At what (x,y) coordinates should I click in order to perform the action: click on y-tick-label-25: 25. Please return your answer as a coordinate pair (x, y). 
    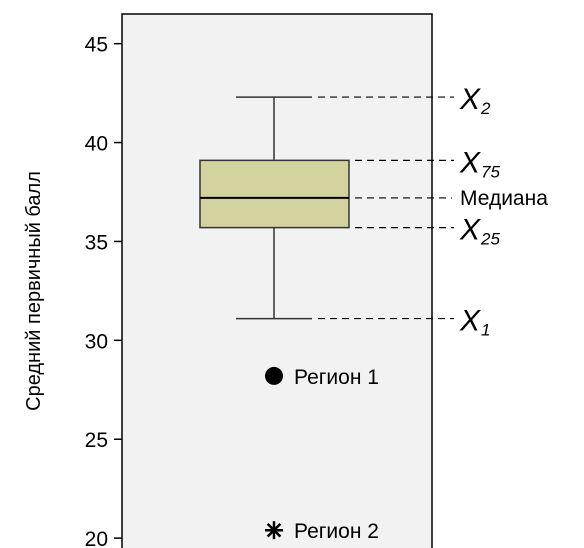
    Looking at the image, I should click on (96, 440).